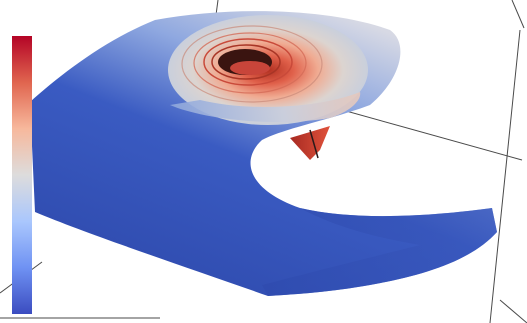 The height and width of the screenshot is (323, 527). What do you see at coordinates (250, 68) in the screenshot?
I see `vortex-core-inner` at bounding box center [250, 68].